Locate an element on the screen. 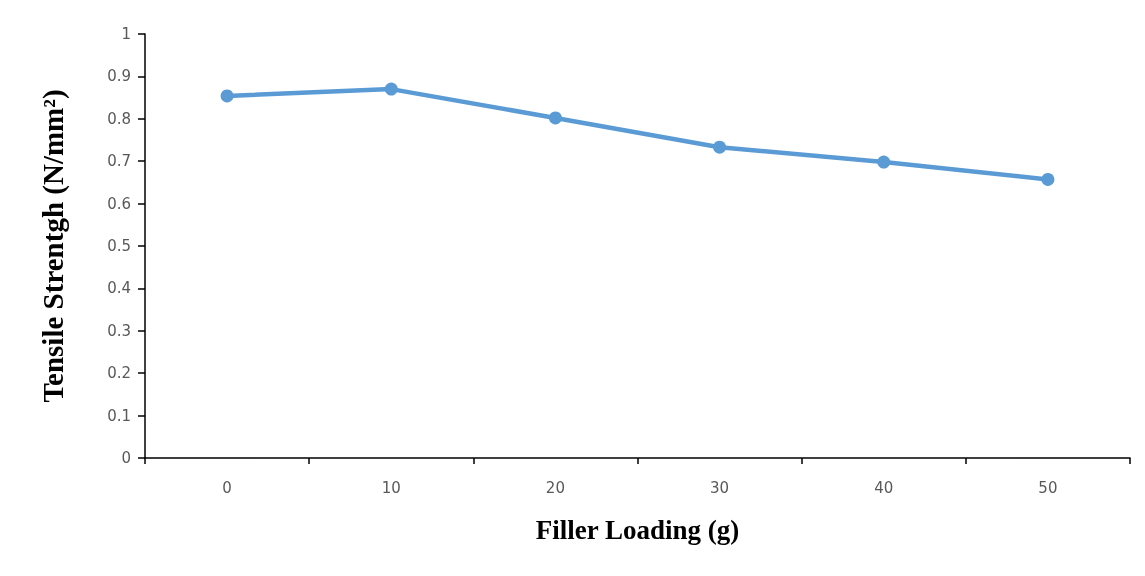 Image resolution: width=1145 pixels, height=576 pixels. y-tick-label: 0.5 is located at coordinates (119, 246).